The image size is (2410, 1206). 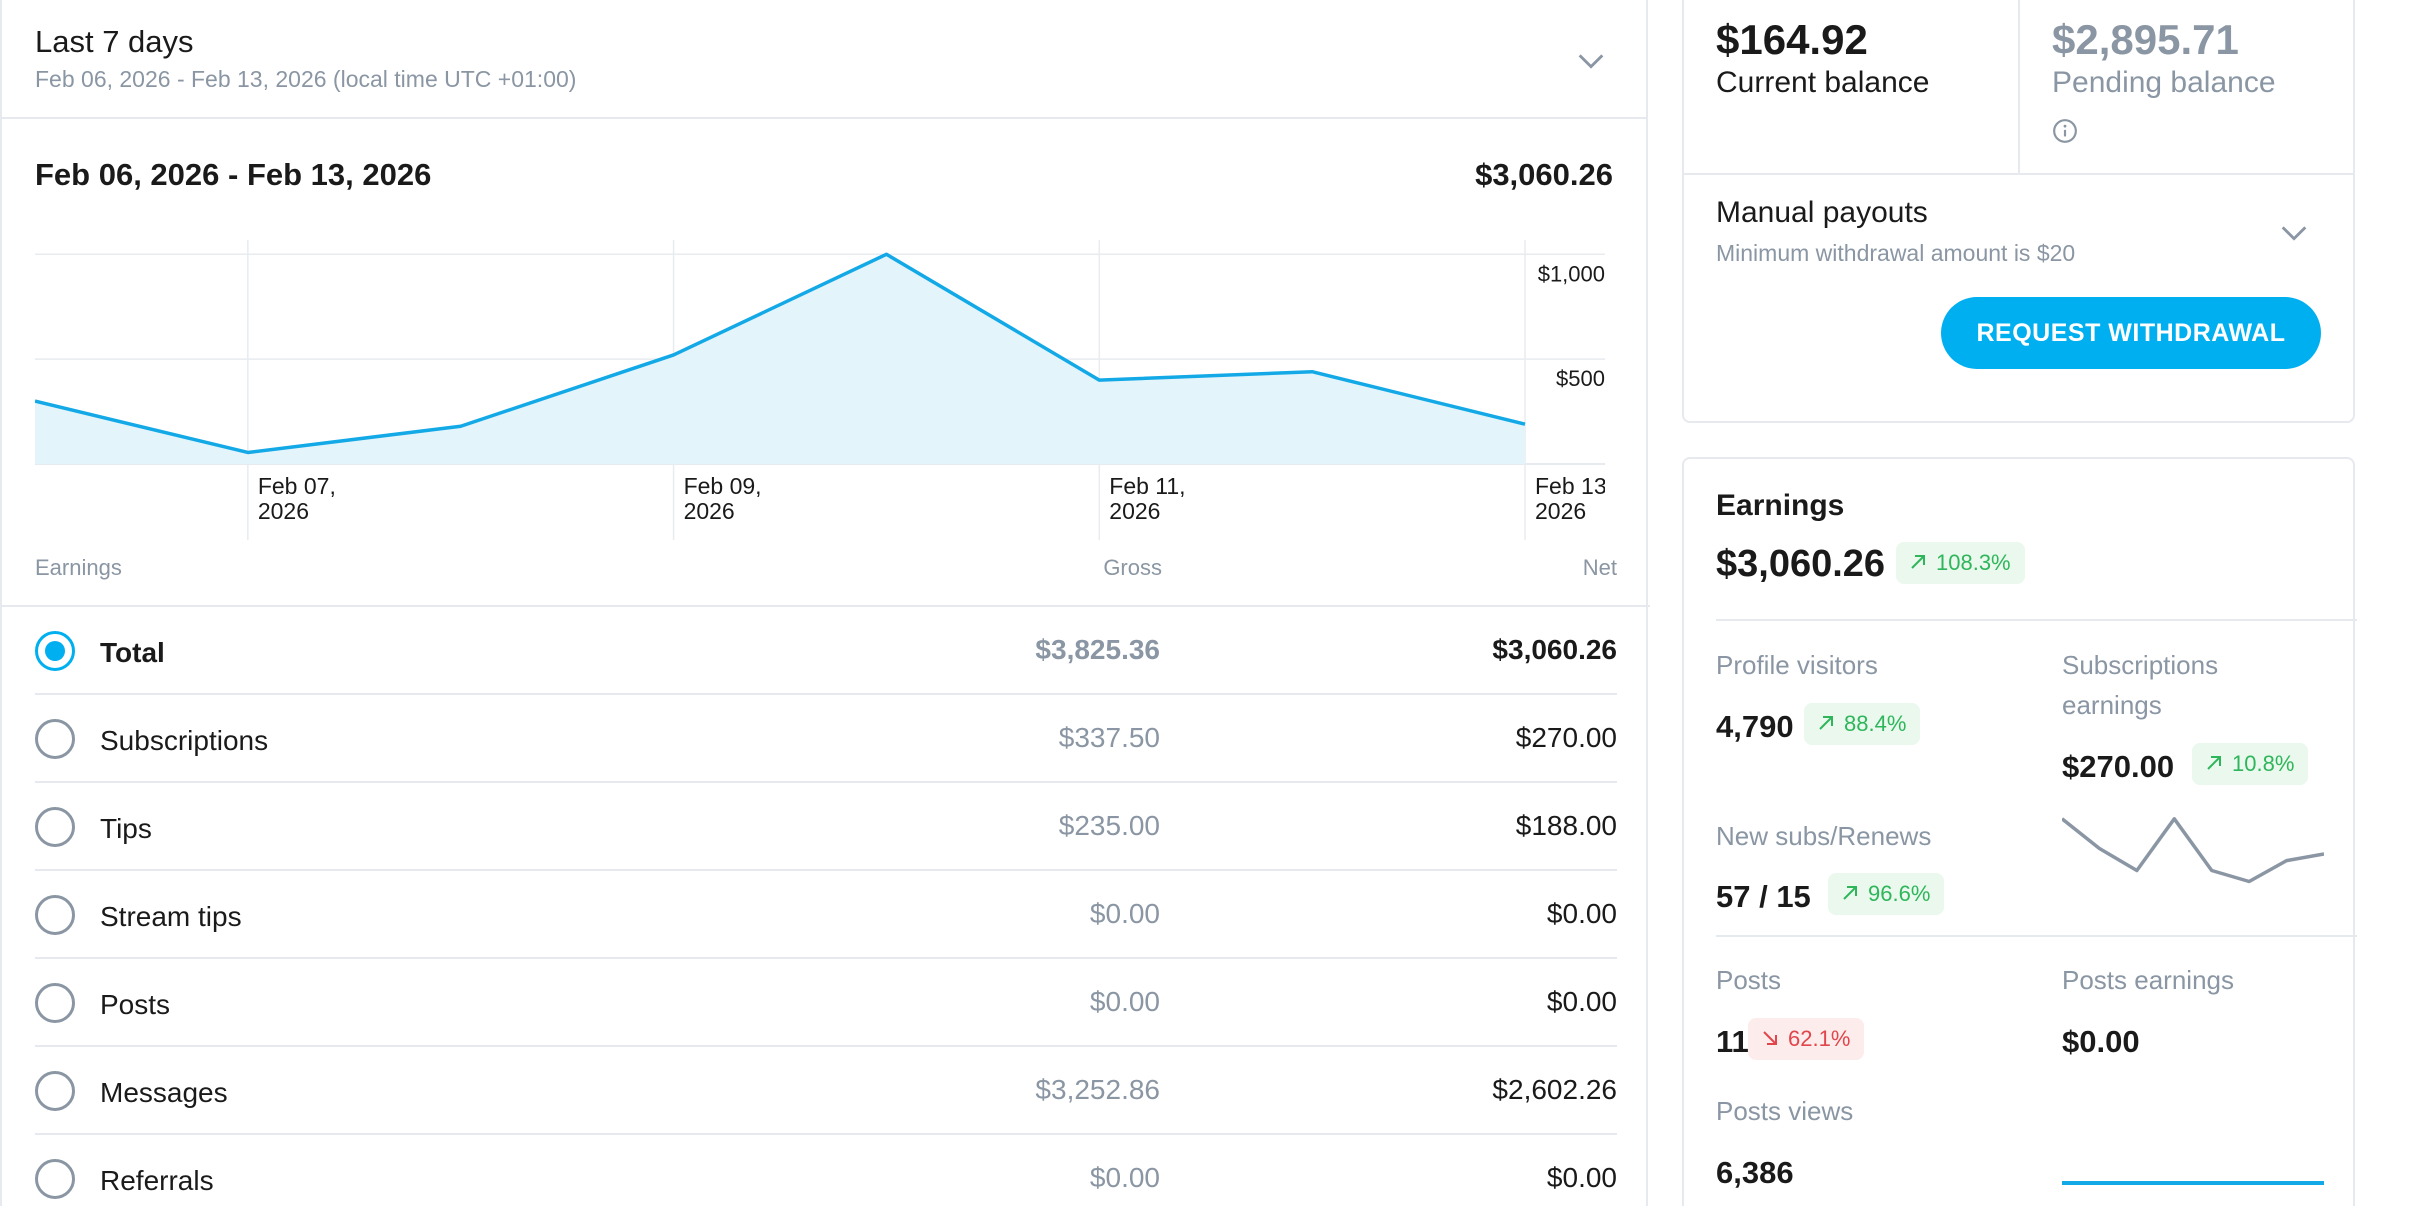 I want to click on profile-visitors-change-badge: 88.4%, so click(x=1862, y=724).